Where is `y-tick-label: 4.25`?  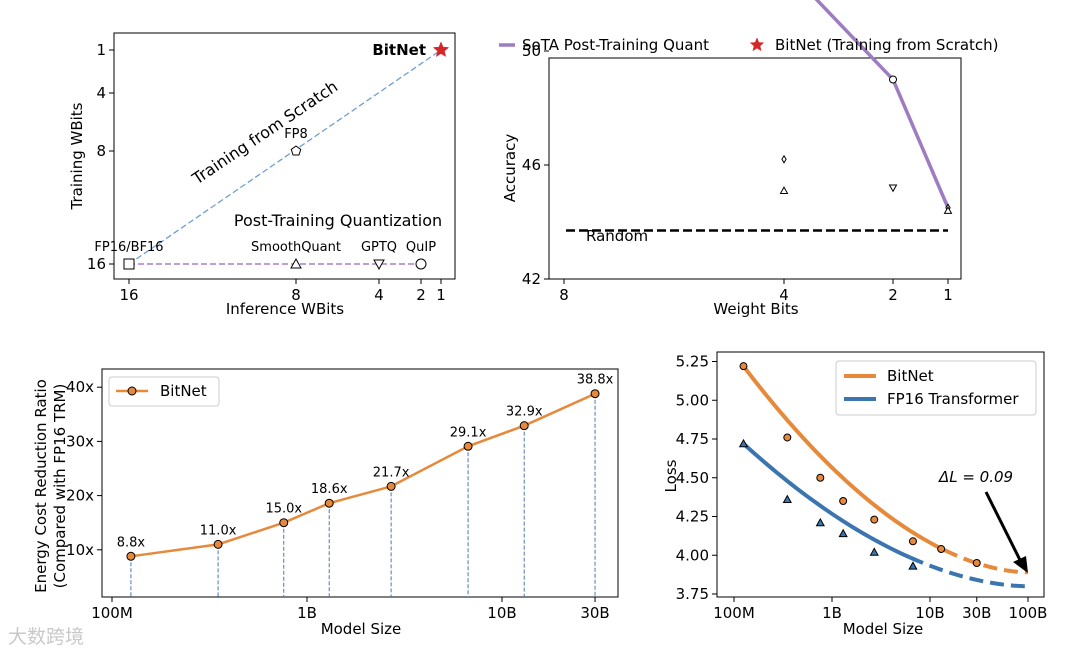 y-tick-label: 4.25 is located at coordinates (692, 517).